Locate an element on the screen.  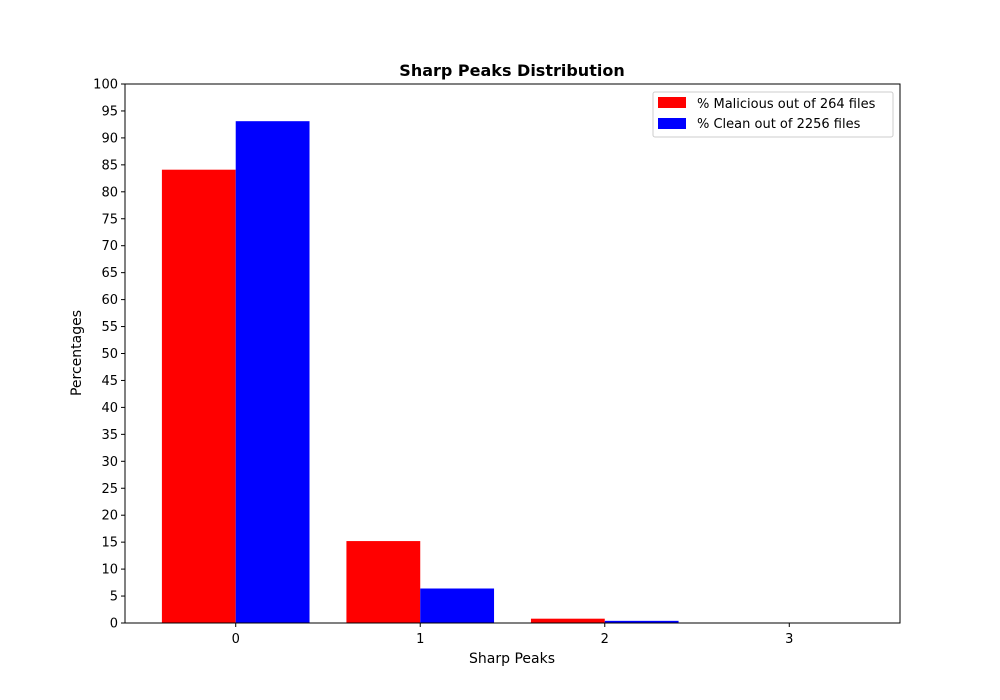
legend-box is located at coordinates (773, 114).